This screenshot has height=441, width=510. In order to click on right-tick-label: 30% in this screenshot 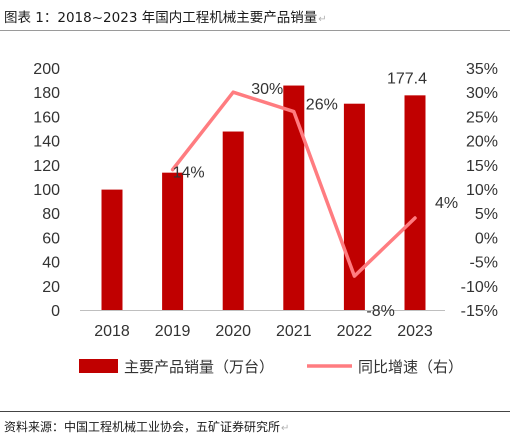, I will do `click(482, 93)`.